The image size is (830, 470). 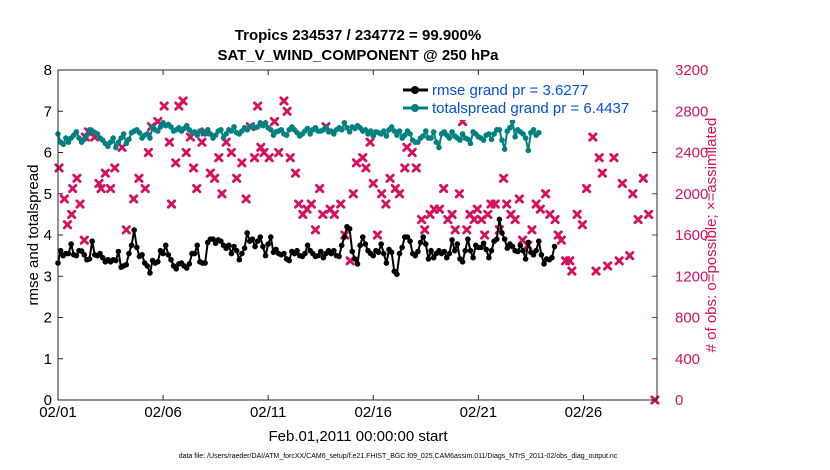 I want to click on y-left-tick-label: 7, so click(x=48, y=111).